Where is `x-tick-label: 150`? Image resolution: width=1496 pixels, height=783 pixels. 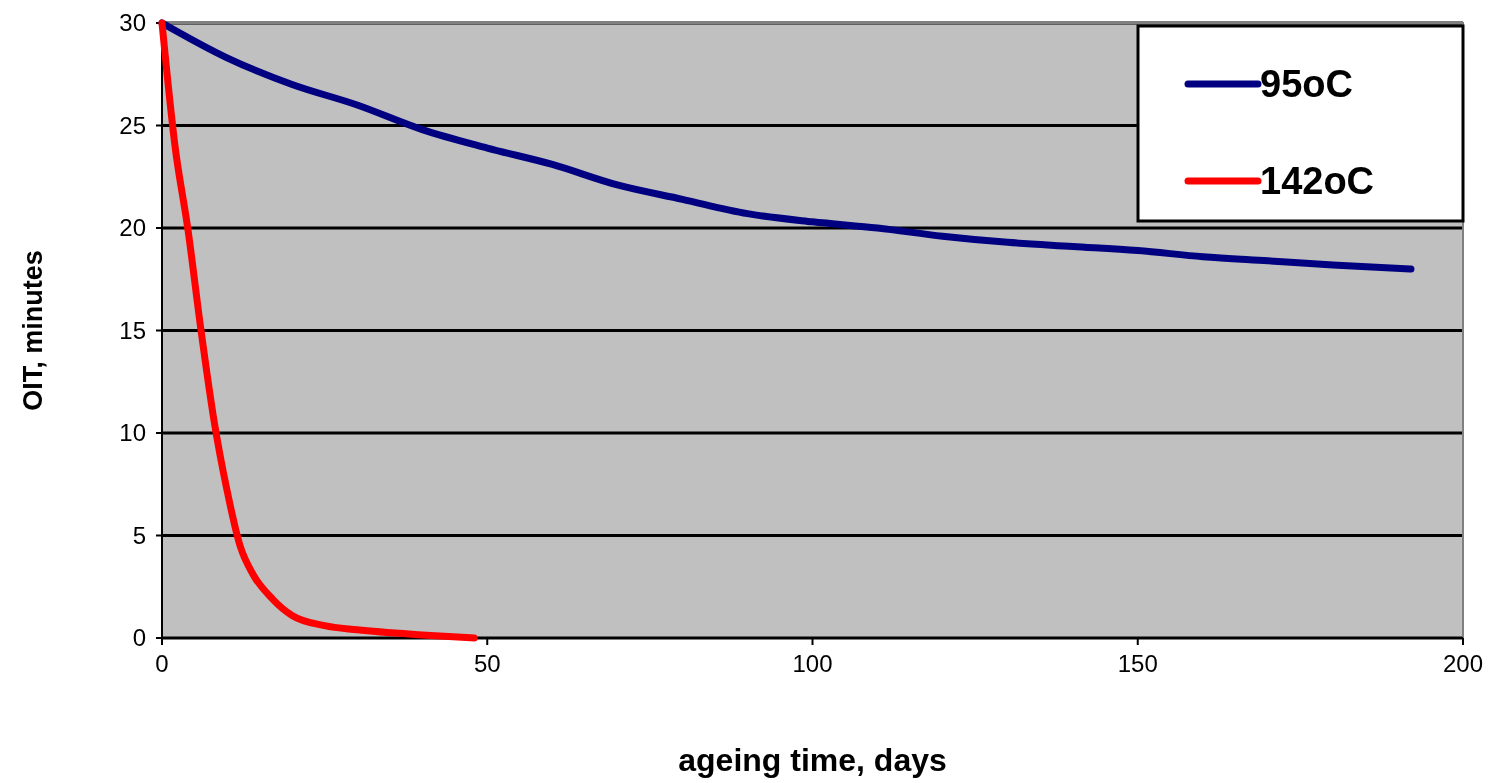 x-tick-label: 150 is located at coordinates (1137, 663).